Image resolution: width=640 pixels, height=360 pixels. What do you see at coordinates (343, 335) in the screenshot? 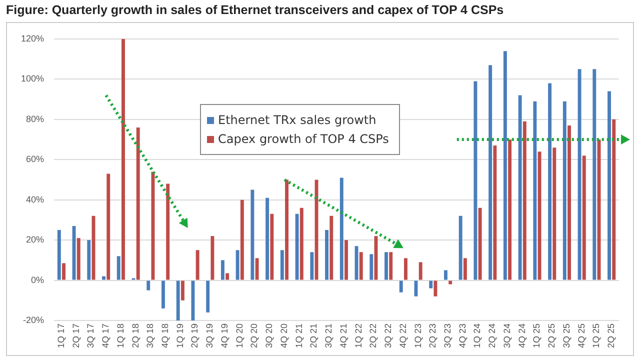
I see `x-tick-label: 4Q 21` at bounding box center [343, 335].